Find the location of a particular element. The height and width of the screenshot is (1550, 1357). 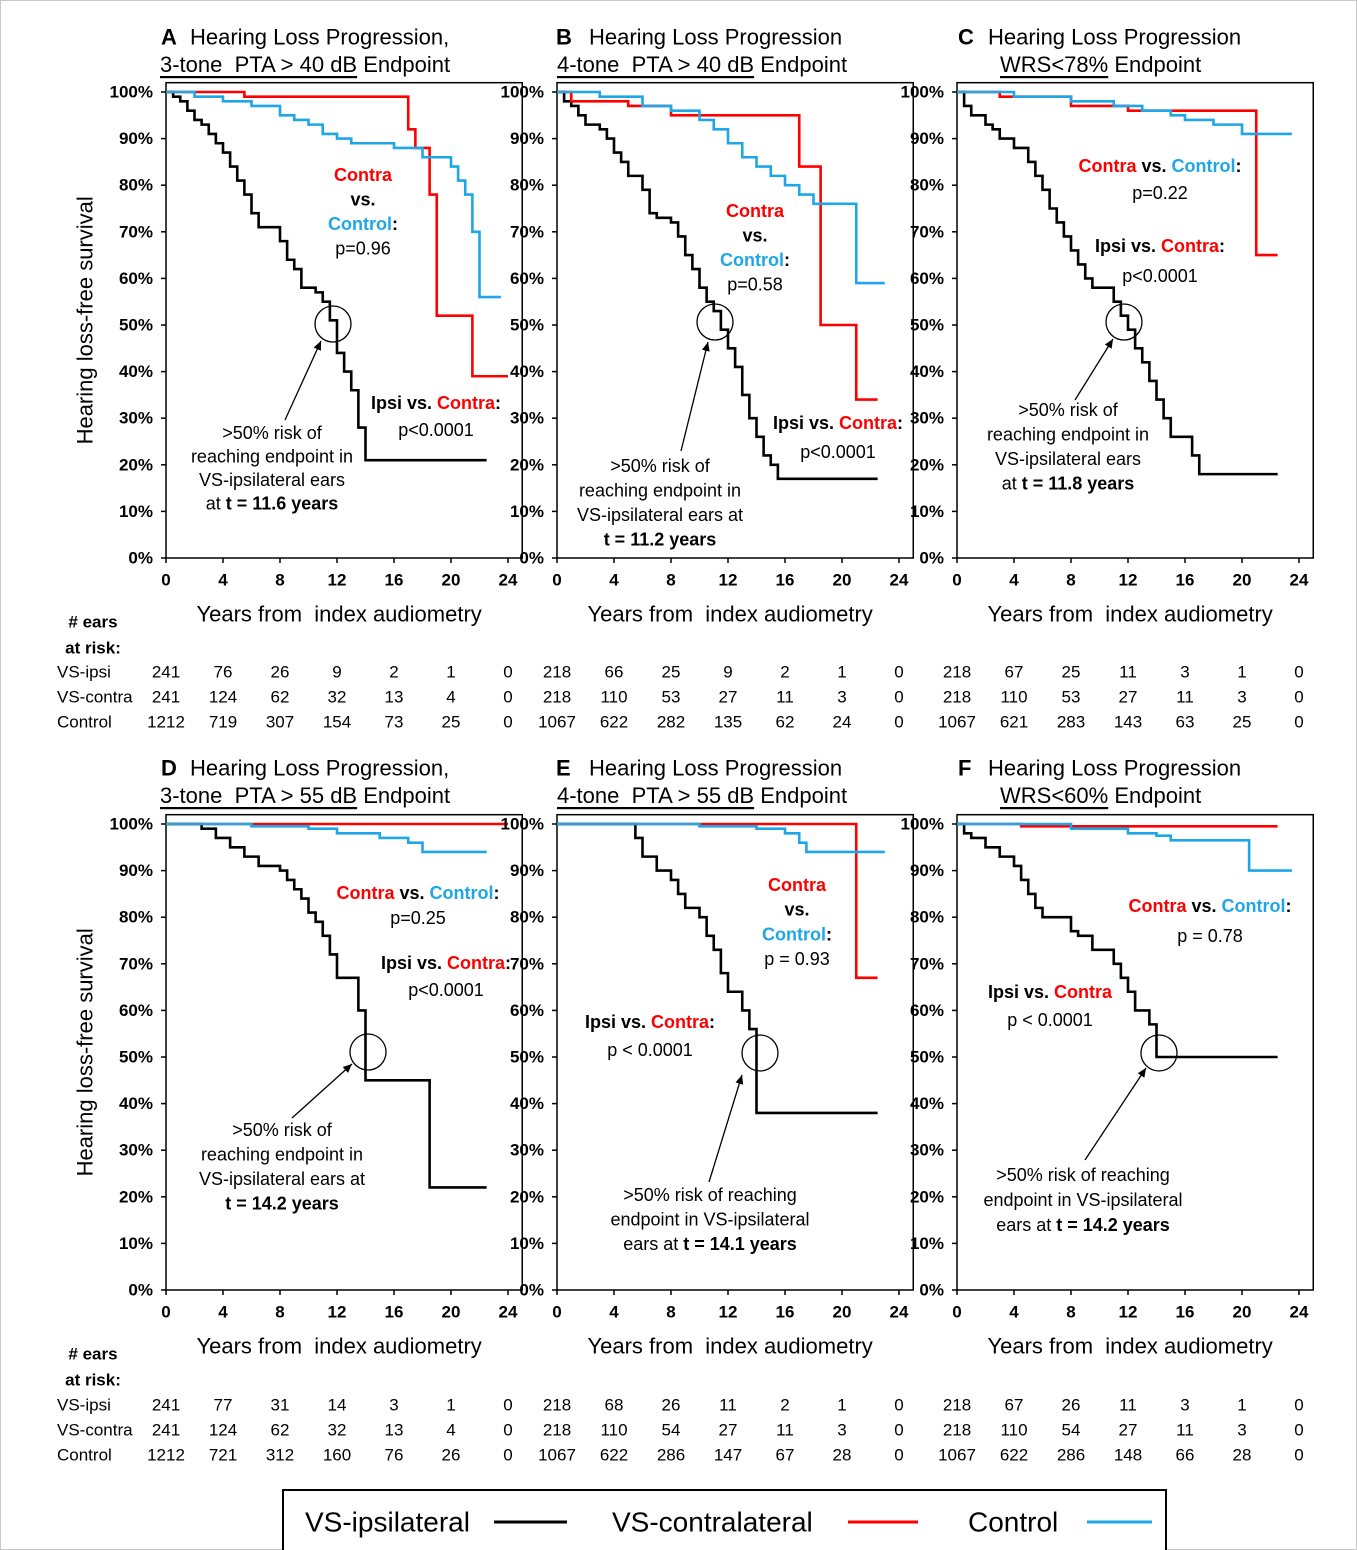

chart-subtitle: 3-tone PTA > 55 dB Endpoint is located at coordinates (305, 795).